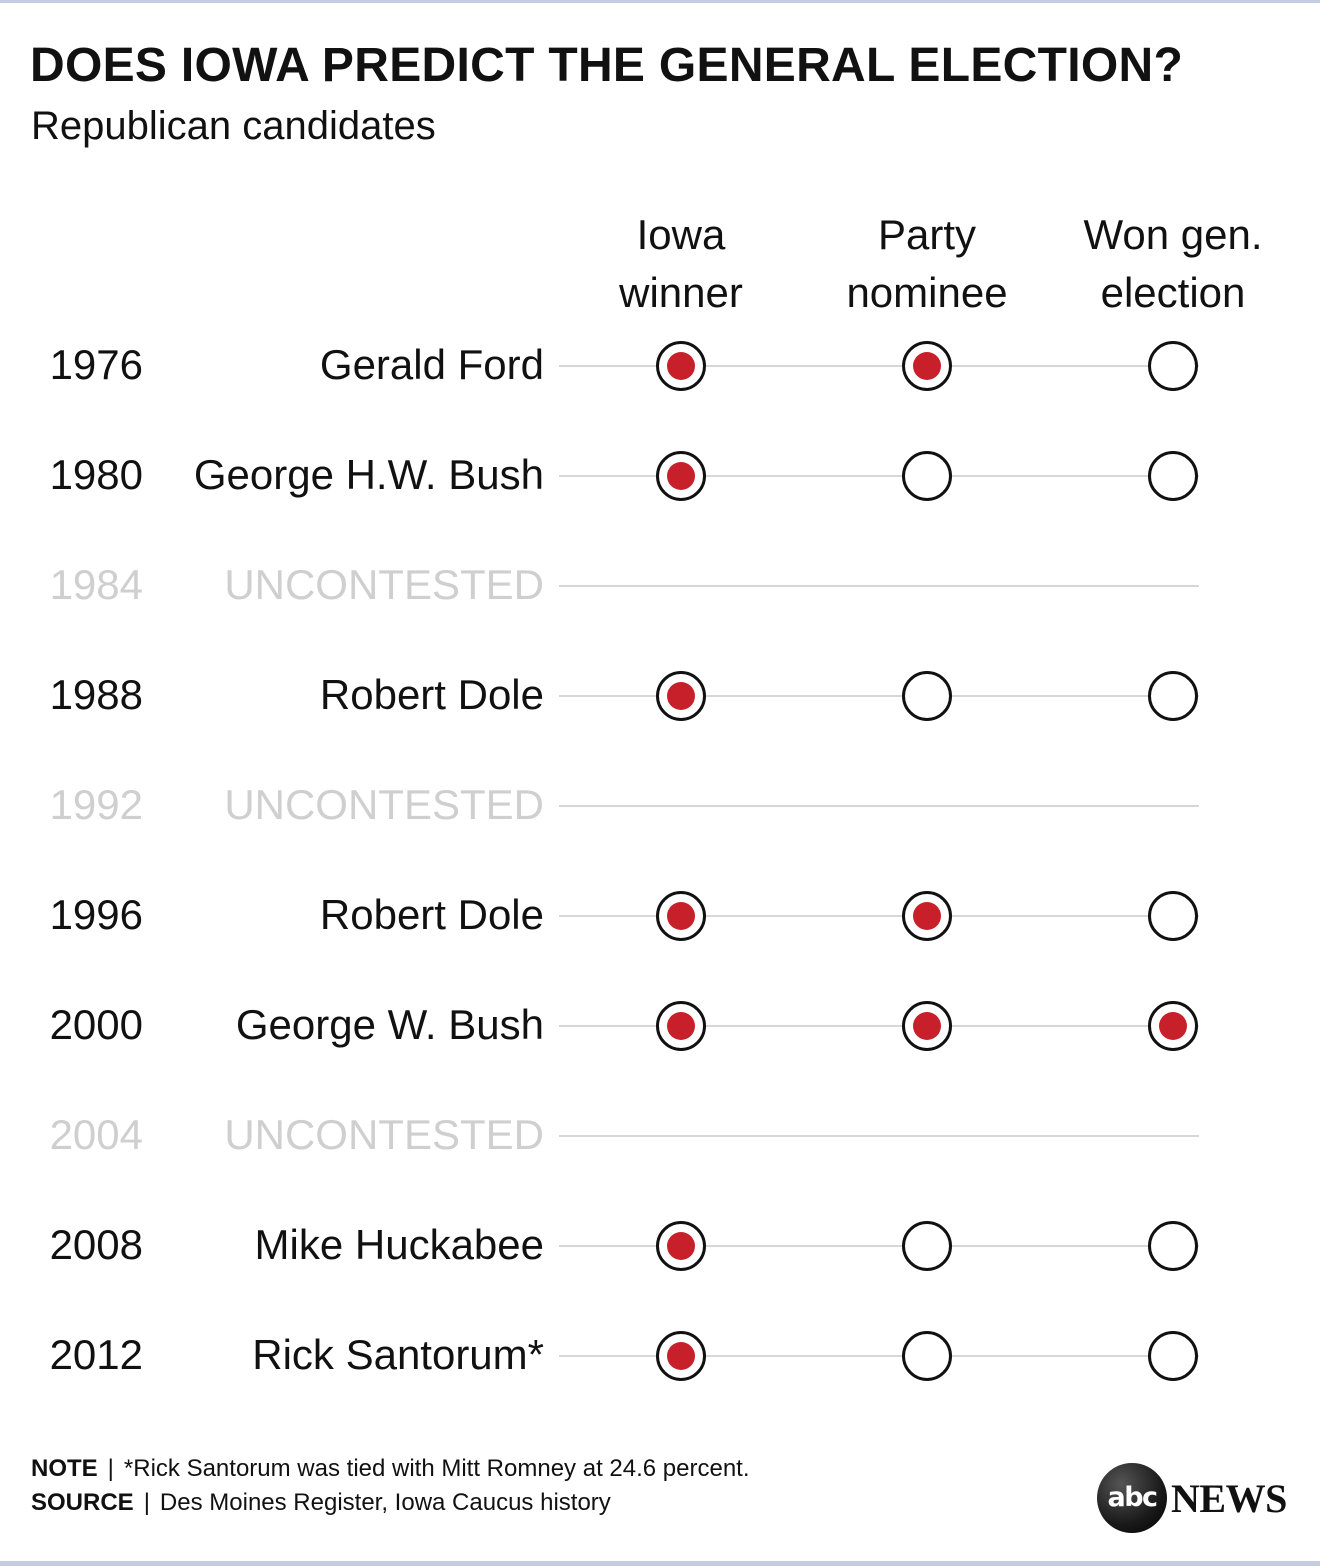  Describe the element at coordinates (681, 234) in the screenshot. I see `column-header-line: Iowa` at that location.